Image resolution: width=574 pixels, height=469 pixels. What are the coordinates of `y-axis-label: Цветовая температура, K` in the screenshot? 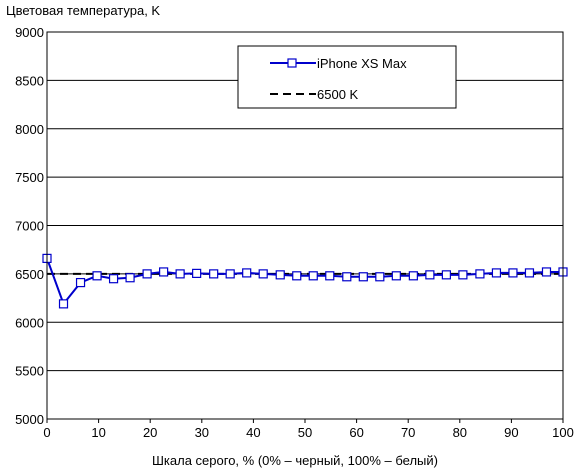 It's located at (83, 10).